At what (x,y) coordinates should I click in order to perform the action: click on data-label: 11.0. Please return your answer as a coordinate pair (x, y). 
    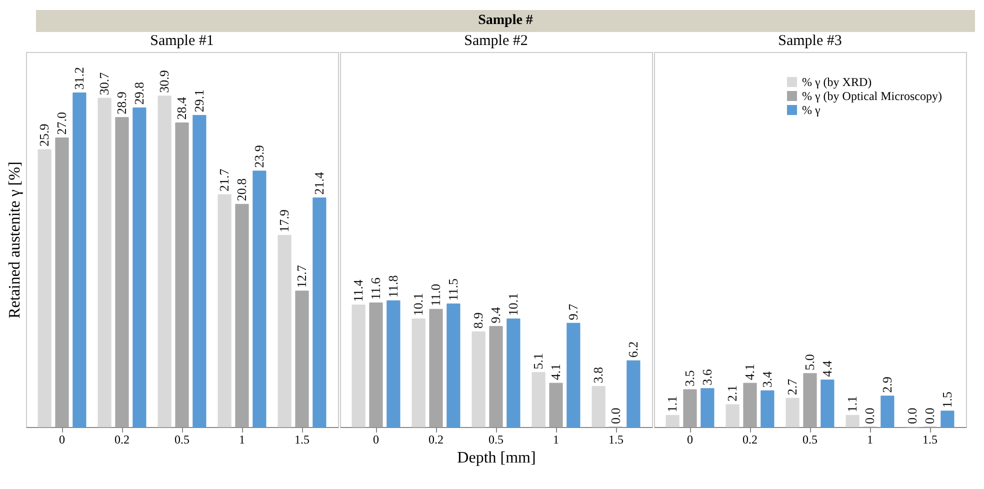
    Looking at the image, I should click on (435, 295).